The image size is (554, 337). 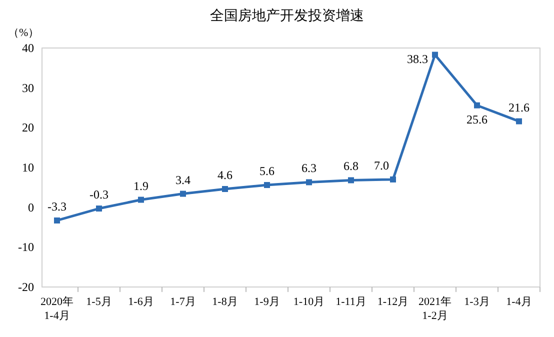 I want to click on x-tick-label: 1-8月, so click(x=225, y=302).